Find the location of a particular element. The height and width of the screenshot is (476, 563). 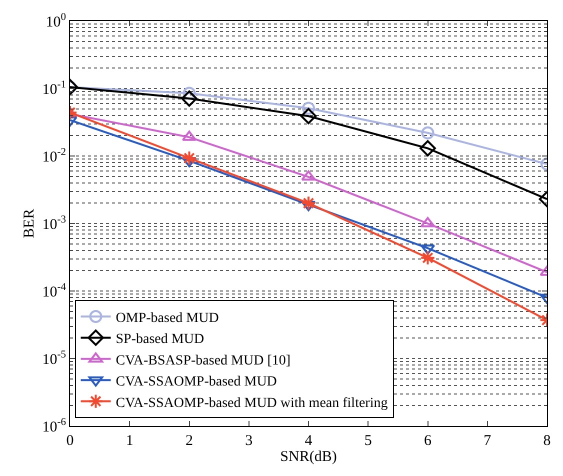

legend-label: CVA-SSAOMP-based MUD is located at coordinates (196, 382).